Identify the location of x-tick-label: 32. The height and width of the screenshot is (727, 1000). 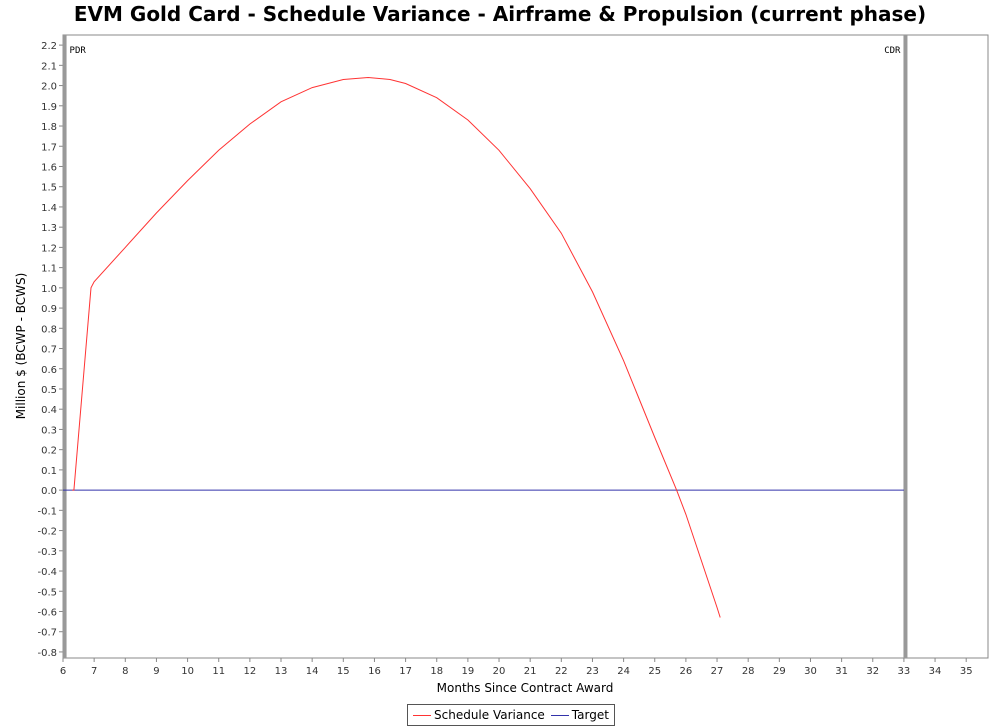
(872, 671).